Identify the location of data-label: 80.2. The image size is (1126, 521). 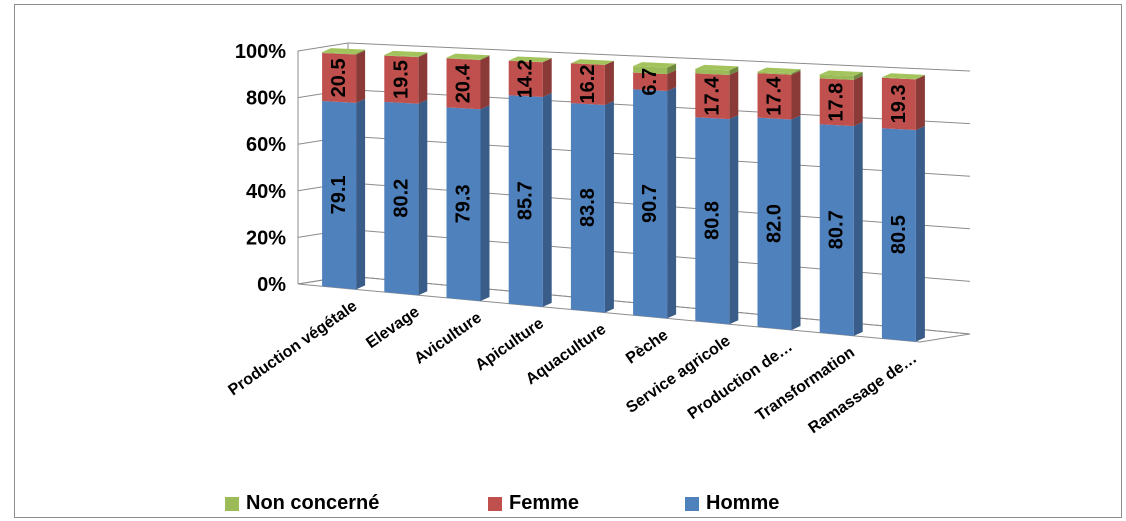
(401, 198).